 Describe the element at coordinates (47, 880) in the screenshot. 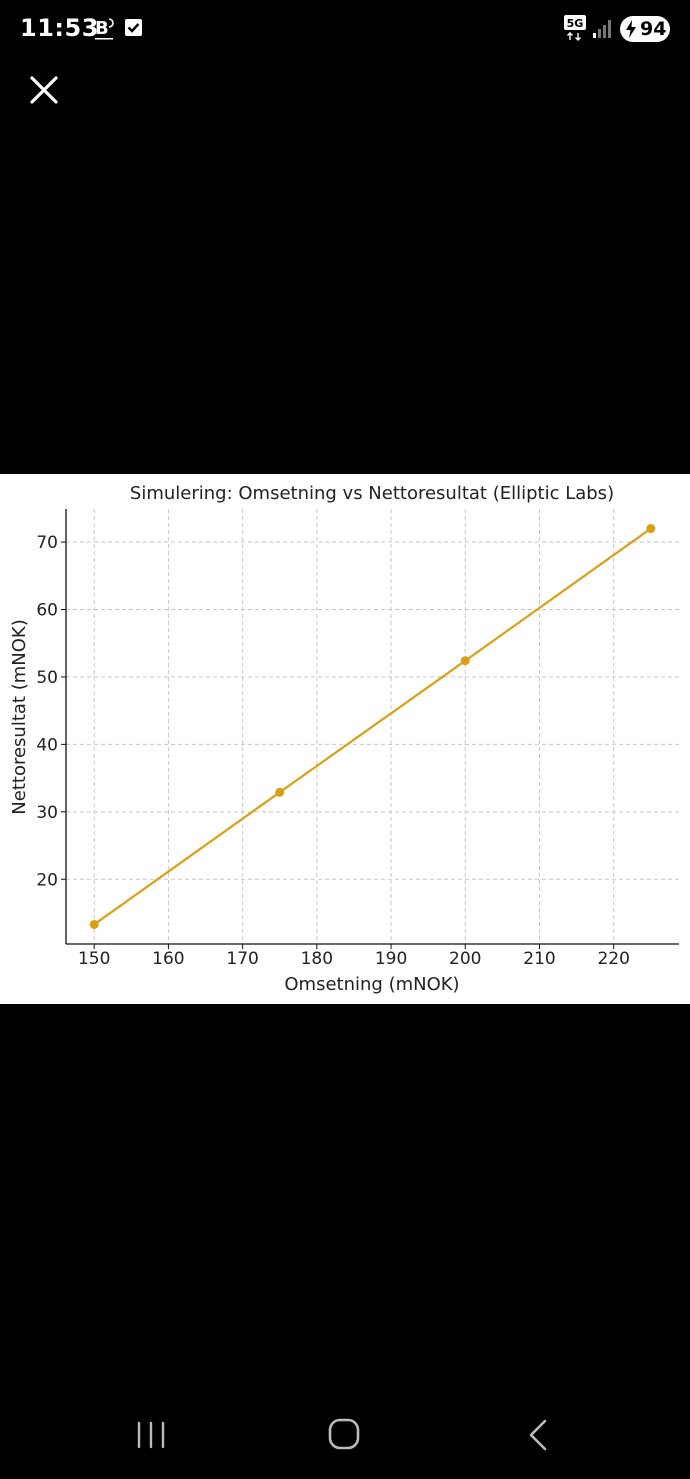

I see `y-tick-label: 20` at that location.